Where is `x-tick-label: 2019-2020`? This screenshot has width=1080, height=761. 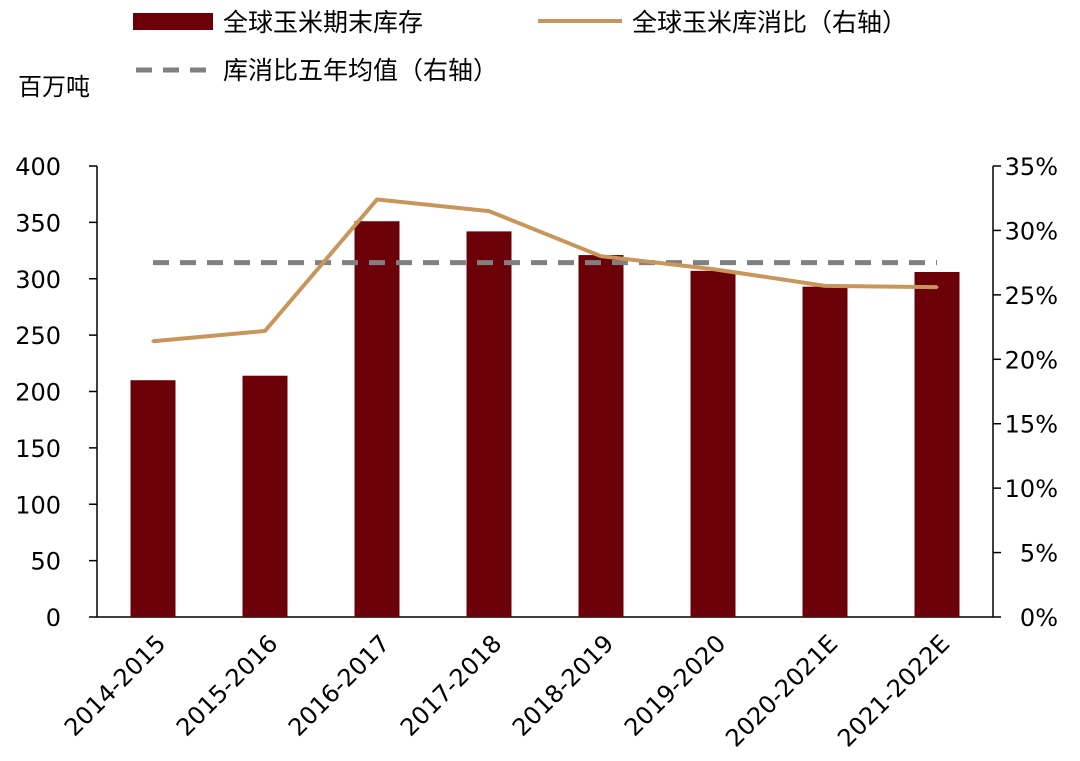 x-tick-label: 2019-2020 is located at coordinates (675, 685).